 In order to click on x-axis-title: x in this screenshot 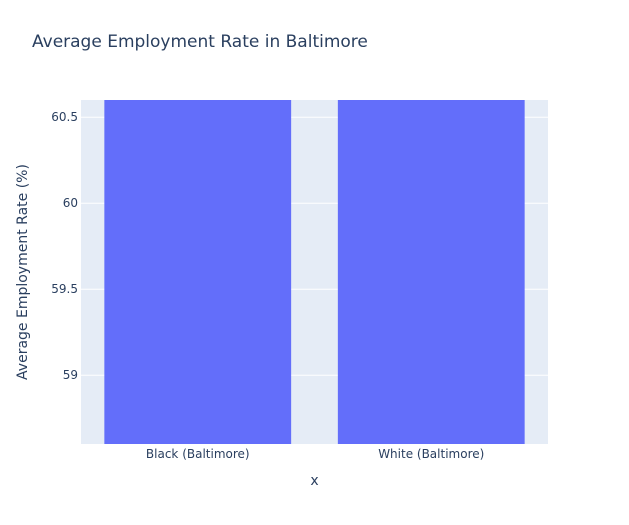, I will do `click(314, 481)`.